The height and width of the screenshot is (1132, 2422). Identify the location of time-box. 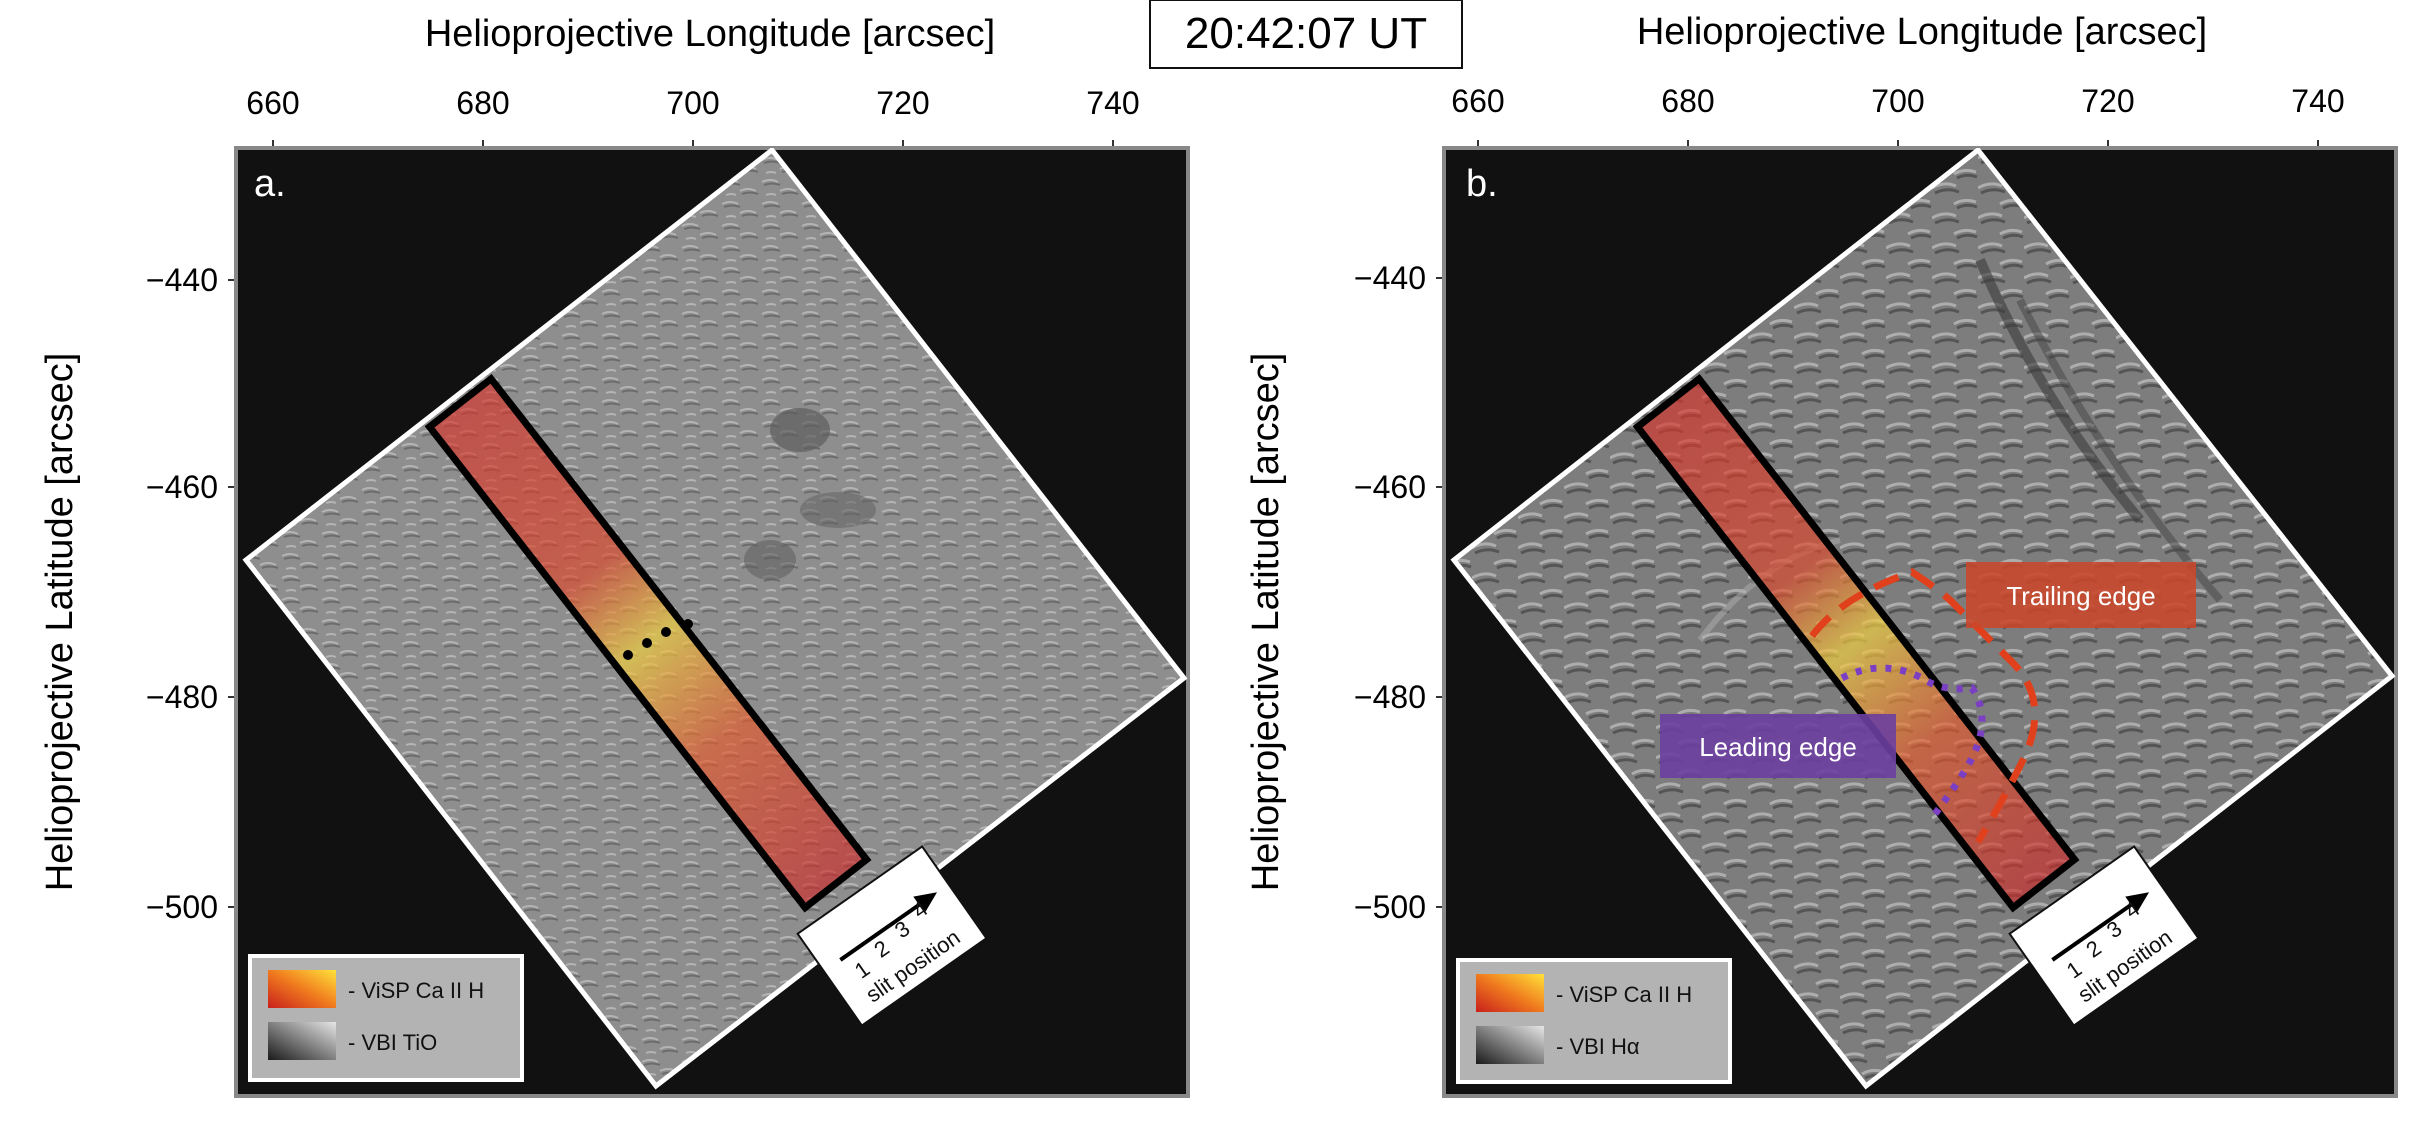
(1306, 34).